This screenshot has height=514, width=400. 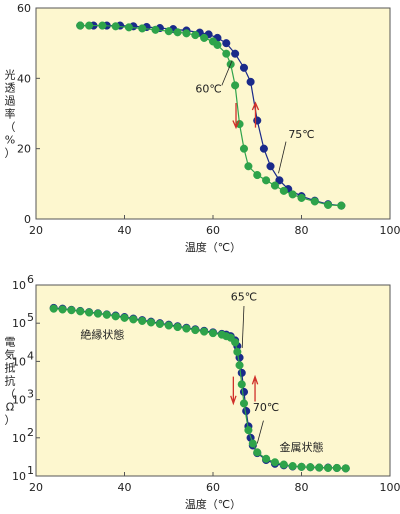 What do you see at coordinates (30, 394) in the screenshot?
I see `y-tick-exponent: 3` at bounding box center [30, 394].